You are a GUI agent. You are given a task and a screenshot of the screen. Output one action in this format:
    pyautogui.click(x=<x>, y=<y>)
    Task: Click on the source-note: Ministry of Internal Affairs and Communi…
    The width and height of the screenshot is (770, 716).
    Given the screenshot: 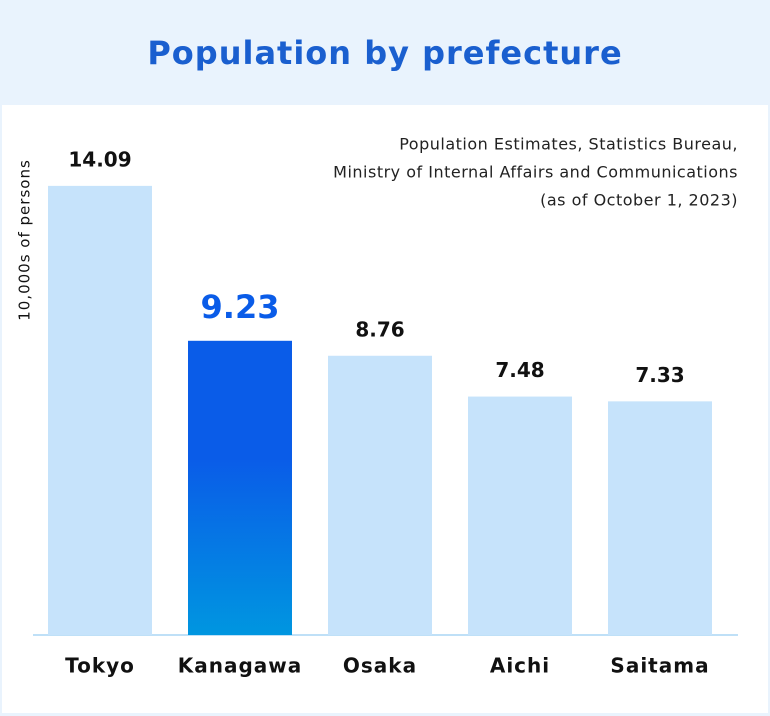 What is the action you would take?
    pyautogui.click(x=535, y=172)
    